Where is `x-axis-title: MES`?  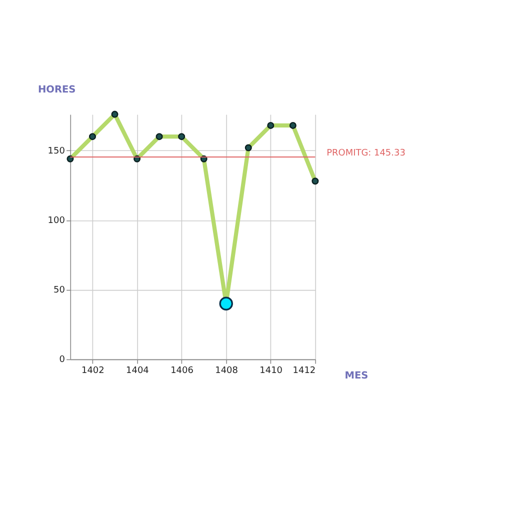 x-axis-title: MES is located at coordinates (356, 376).